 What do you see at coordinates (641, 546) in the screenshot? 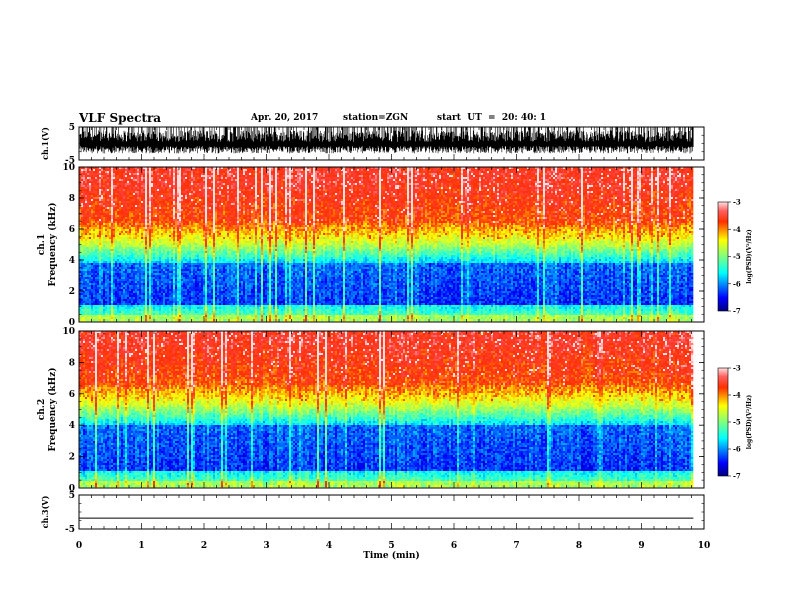
I see `x-tick-label: 9` at bounding box center [641, 546].